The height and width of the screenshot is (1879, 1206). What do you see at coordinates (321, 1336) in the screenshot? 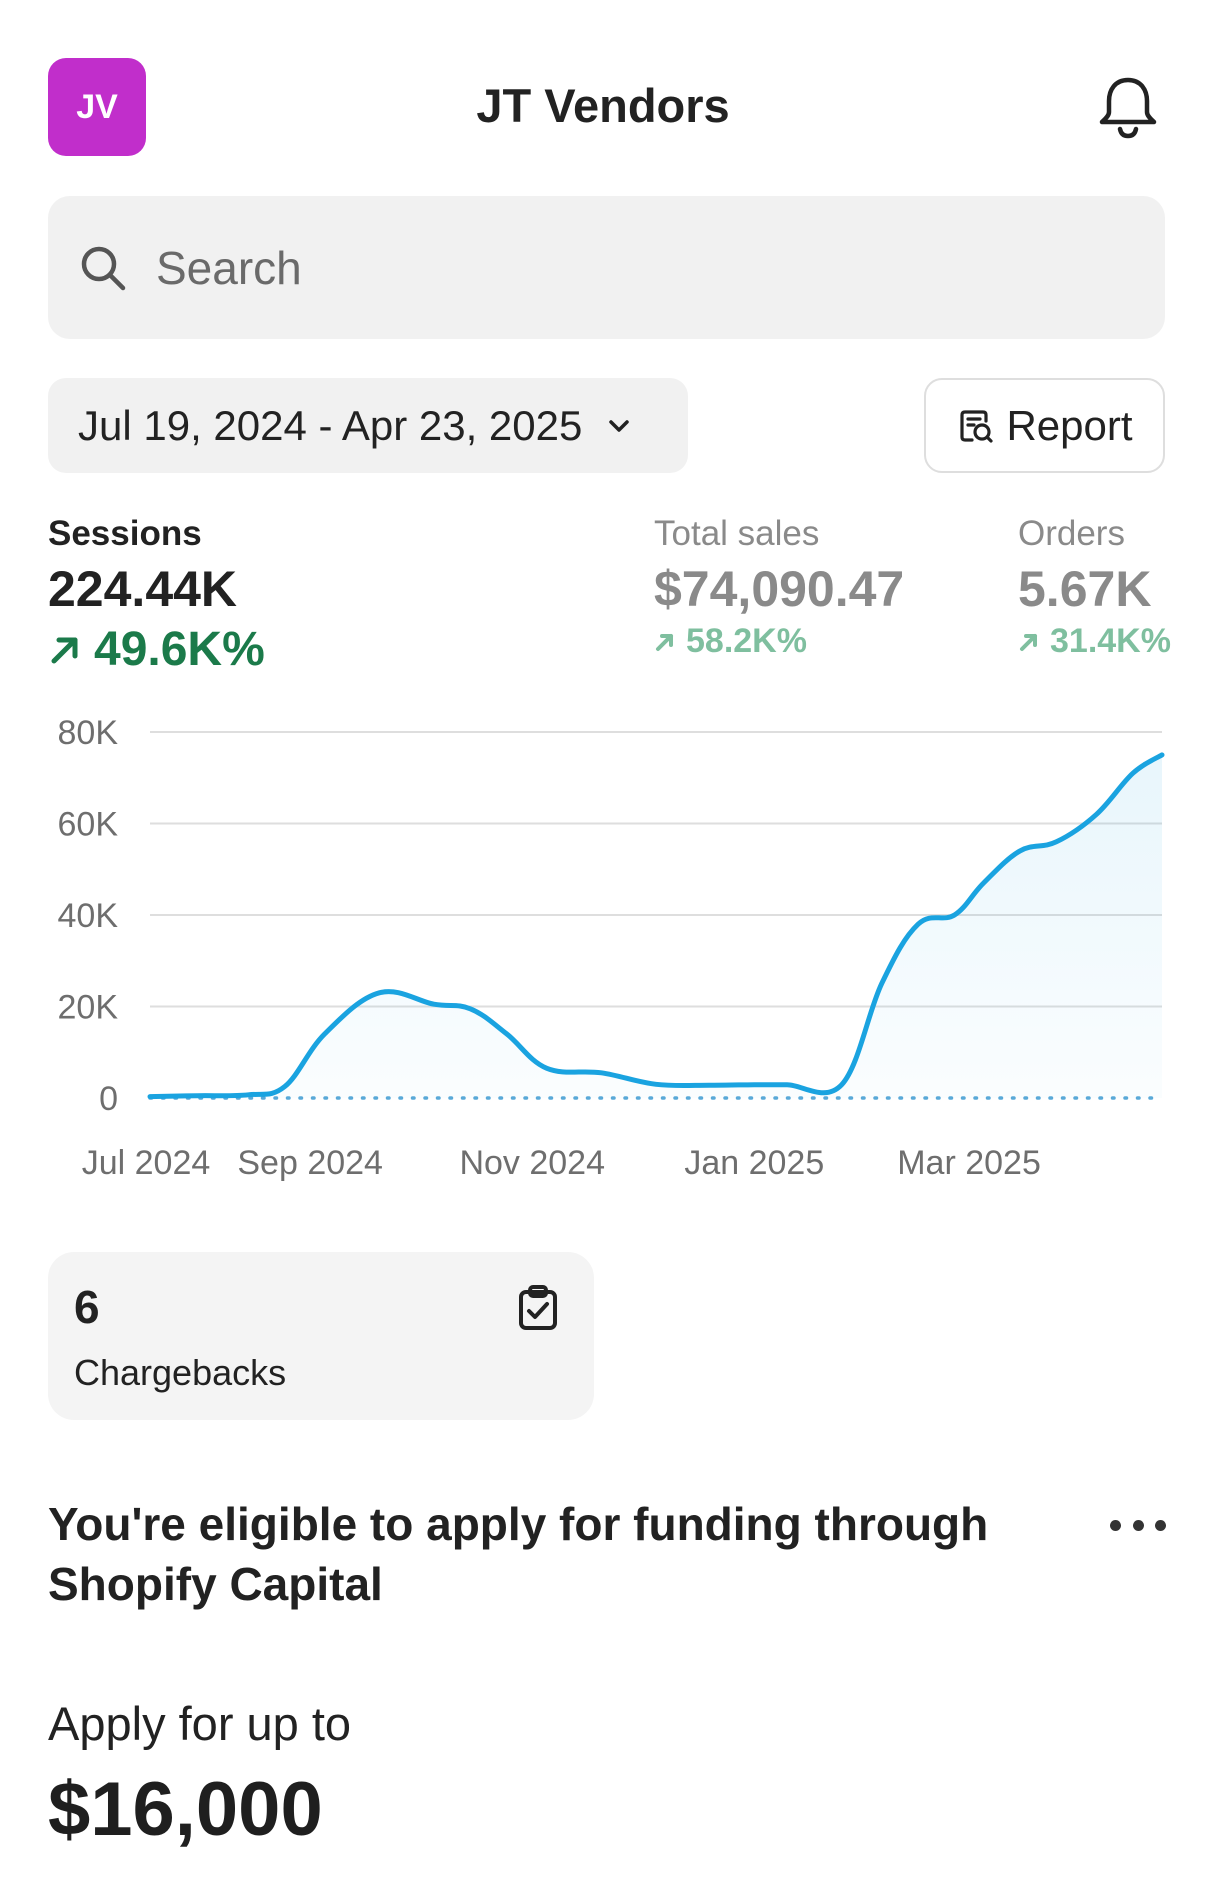
I see `chargebacks-card: 6 Chargebacks` at bounding box center [321, 1336].